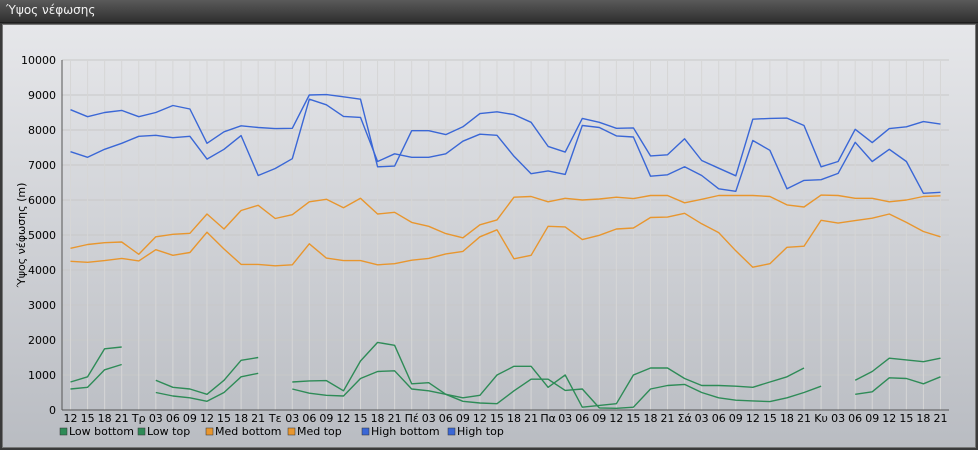 This screenshot has height=450, width=978. I want to click on x-tick-label: Κυ, so click(821, 418).